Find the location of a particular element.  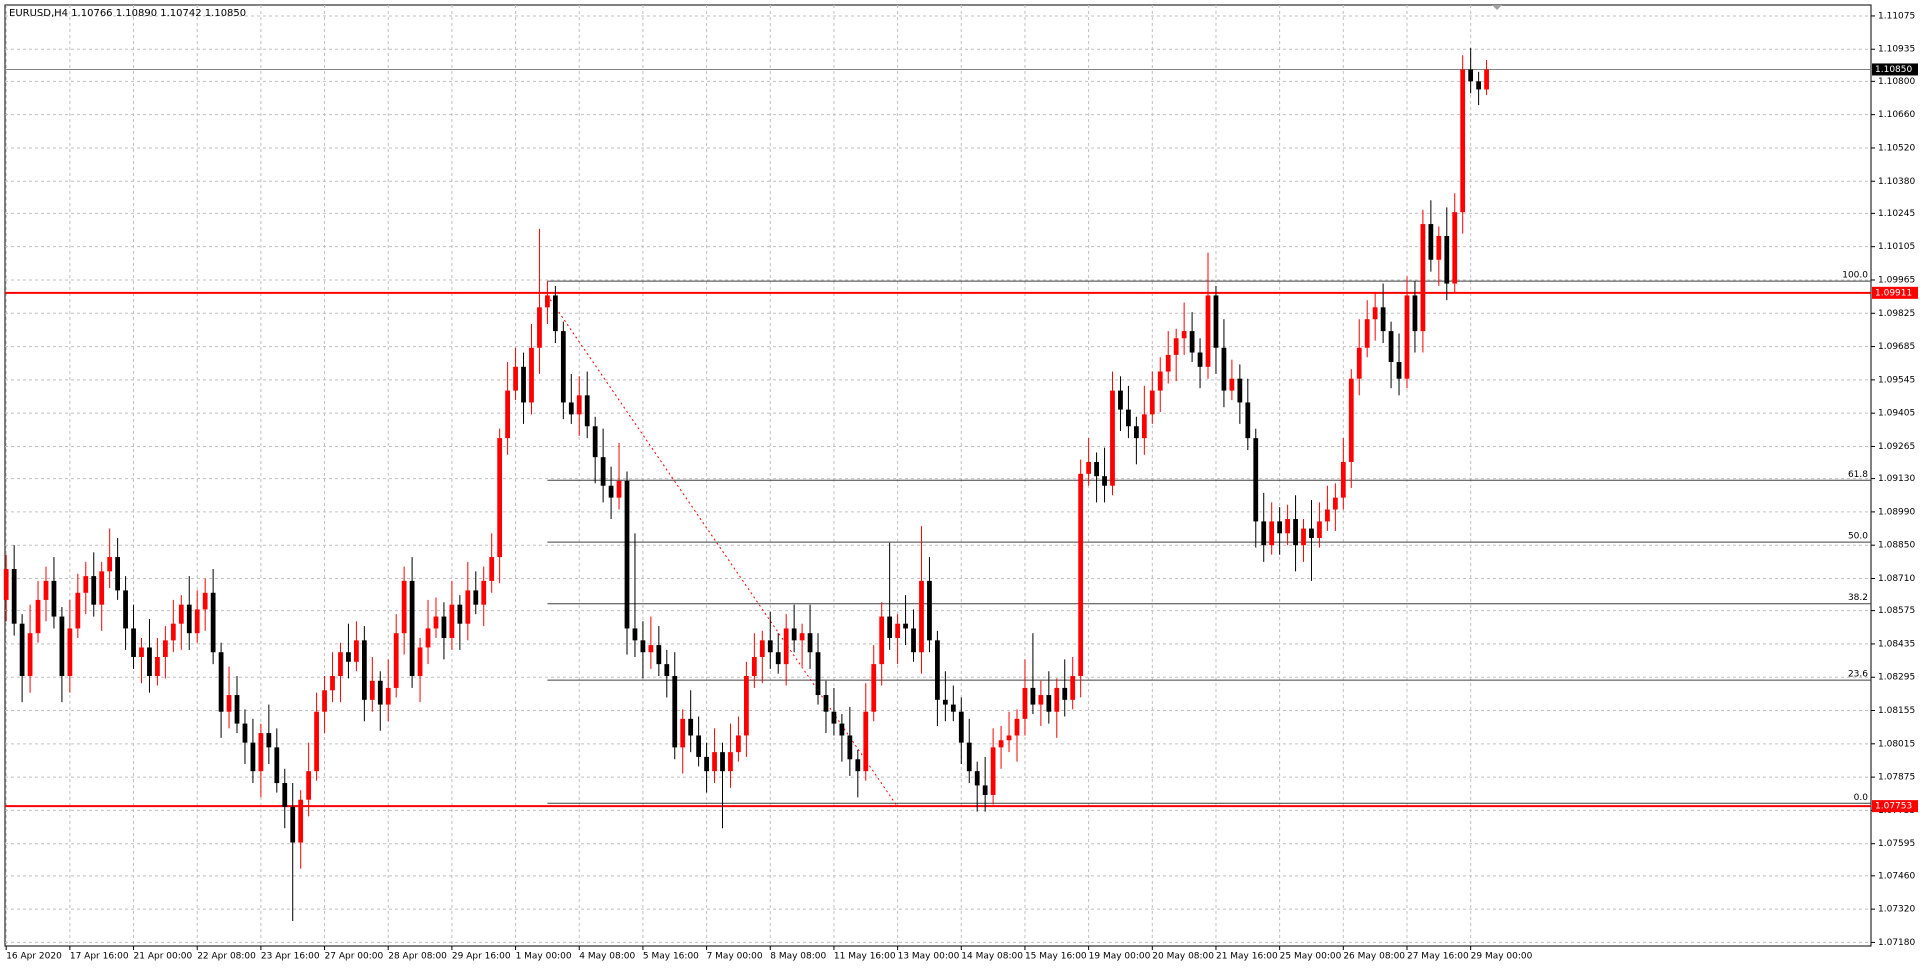

x-tick-label: 16 Apr 2020 is located at coordinates (34, 957).